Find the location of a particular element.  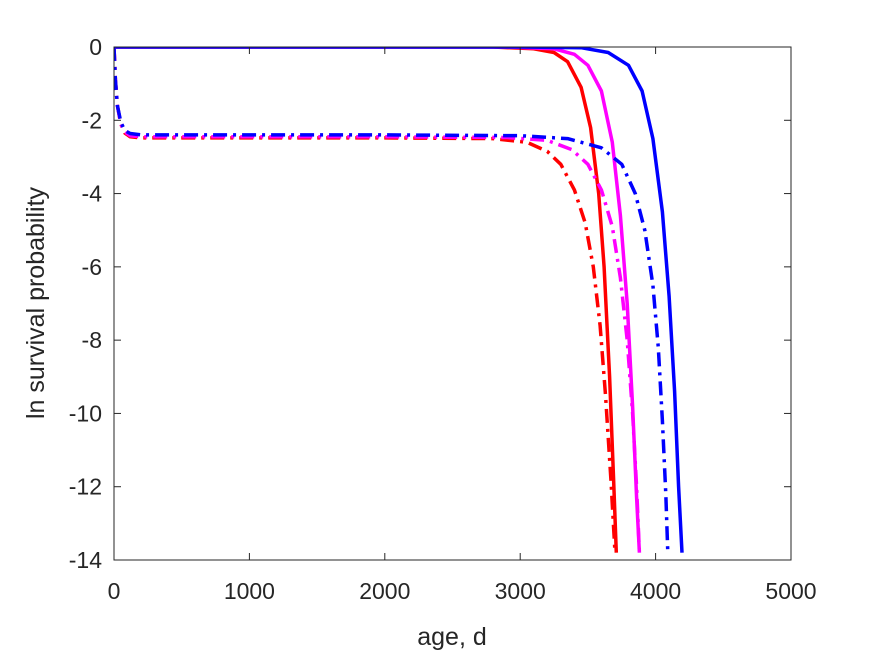

y-tick-label: -4 is located at coordinates (92, 194).